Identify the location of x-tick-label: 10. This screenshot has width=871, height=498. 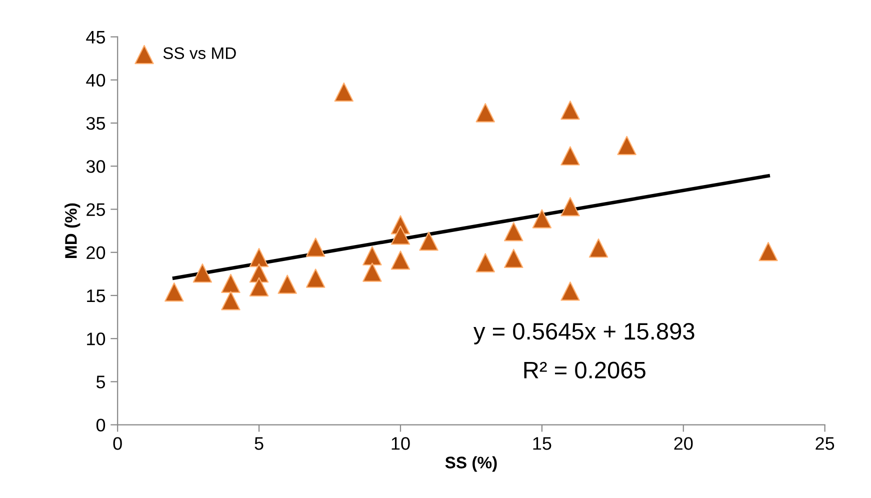
(401, 443).